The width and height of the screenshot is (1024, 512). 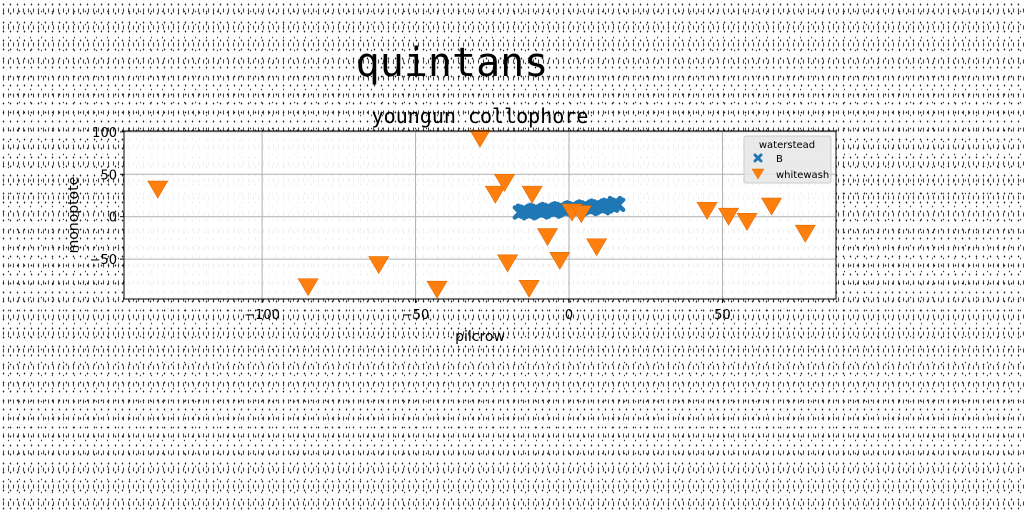 What do you see at coordinates (74, 215) in the screenshot?
I see `y-axis-label: monoptote` at bounding box center [74, 215].